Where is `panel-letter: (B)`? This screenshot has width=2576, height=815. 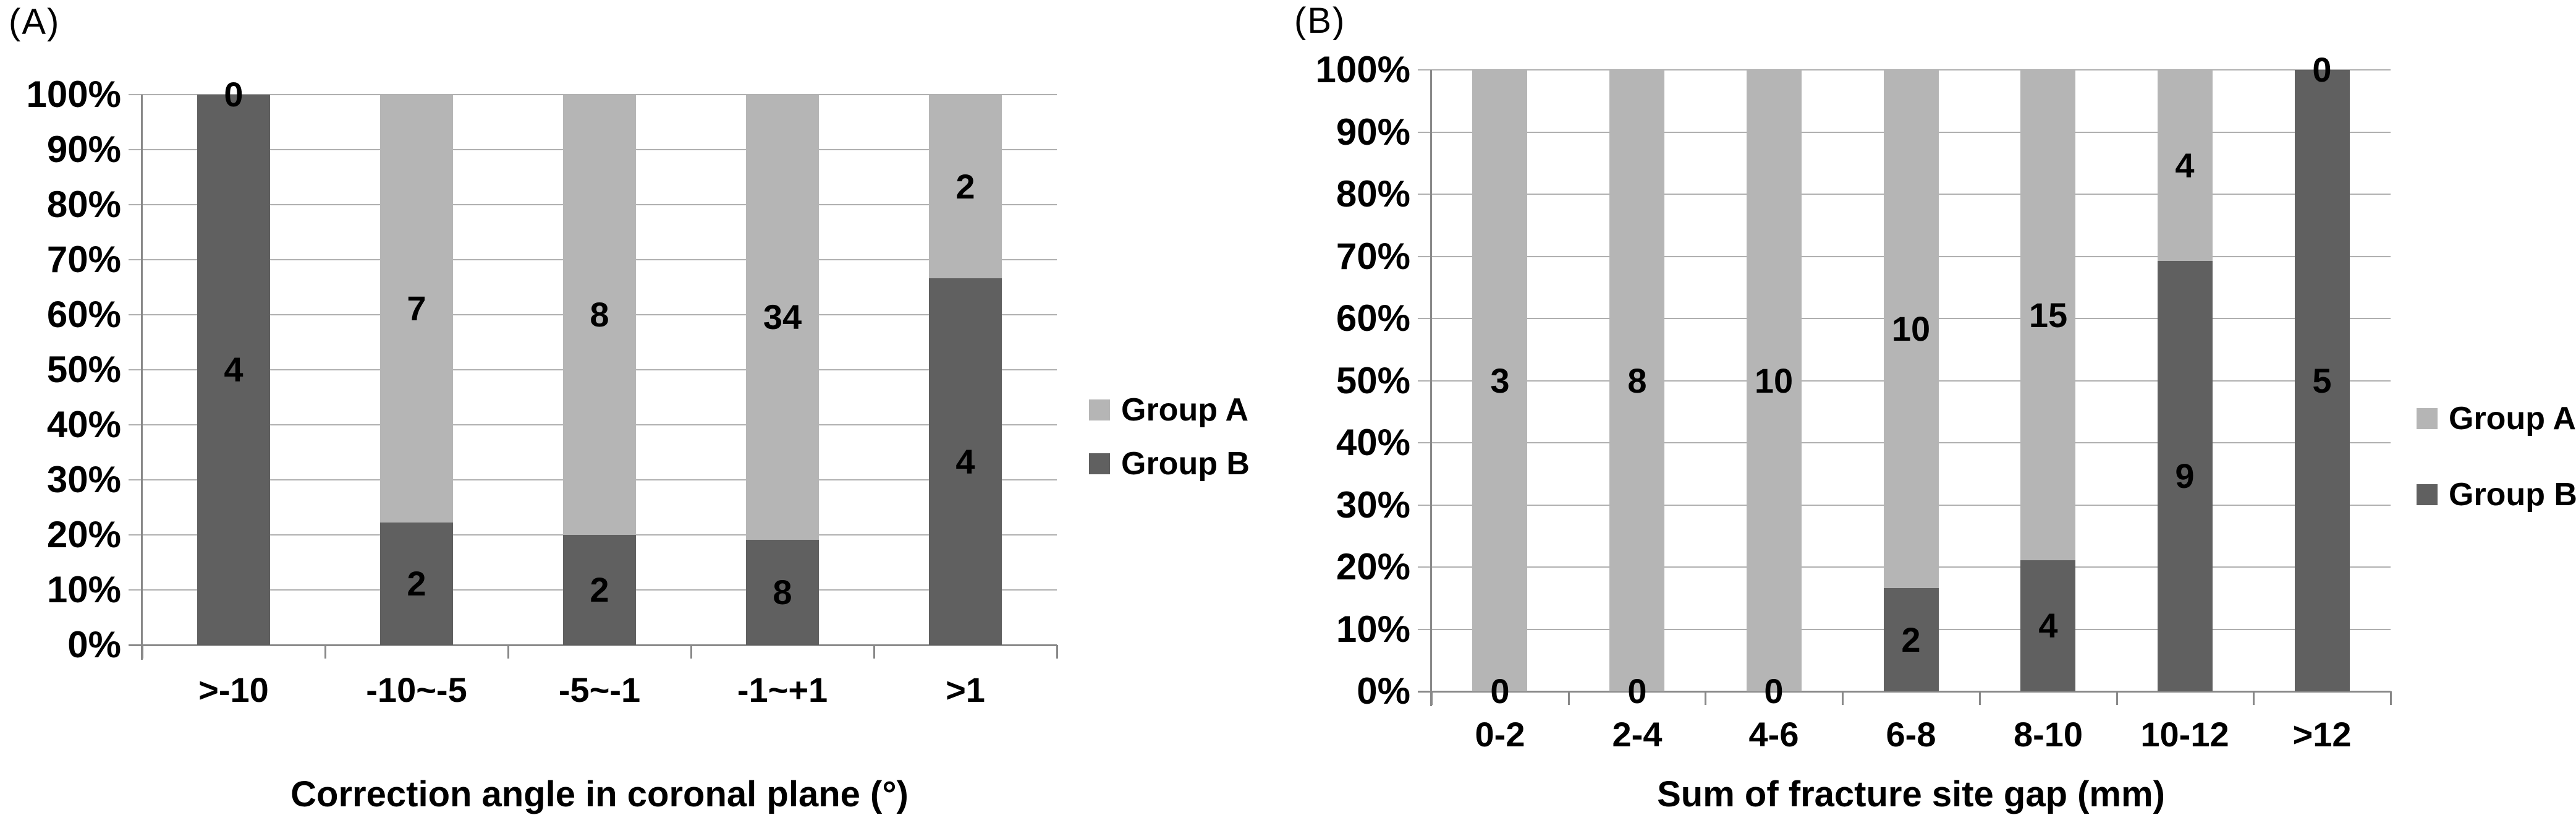
panel-letter: (B) is located at coordinates (1320, 21).